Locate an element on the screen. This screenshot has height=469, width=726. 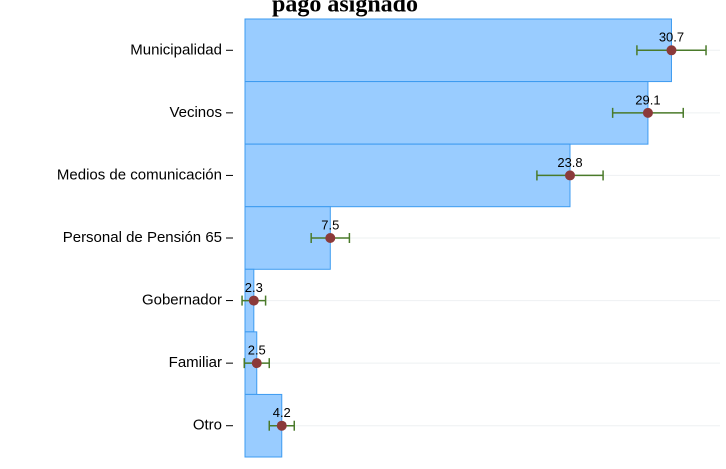
value-label: 2.5 is located at coordinates (257, 350).